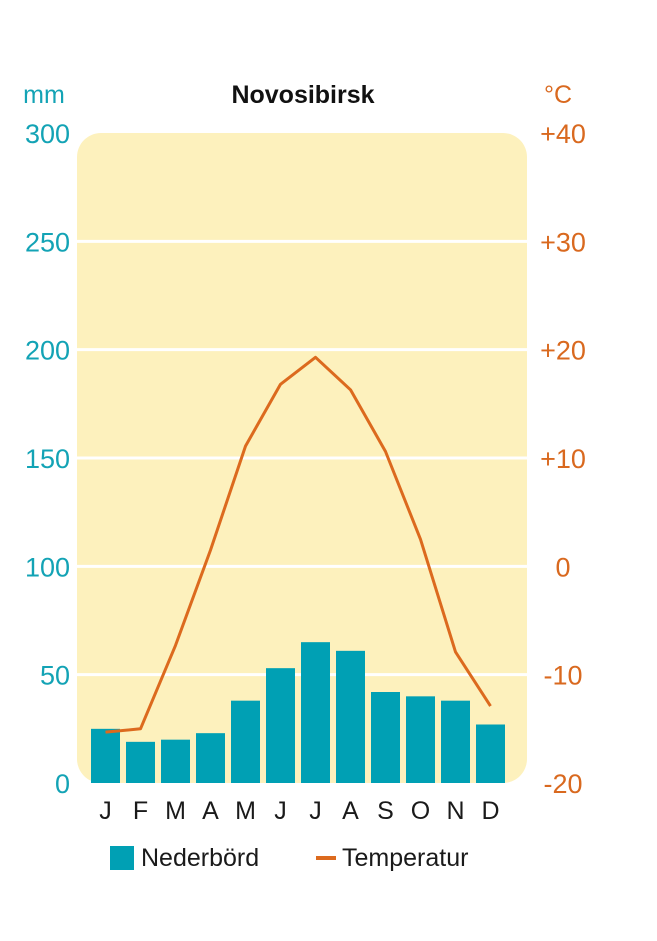  What do you see at coordinates (55, 676) in the screenshot?
I see `left-tick-label: 50` at bounding box center [55, 676].